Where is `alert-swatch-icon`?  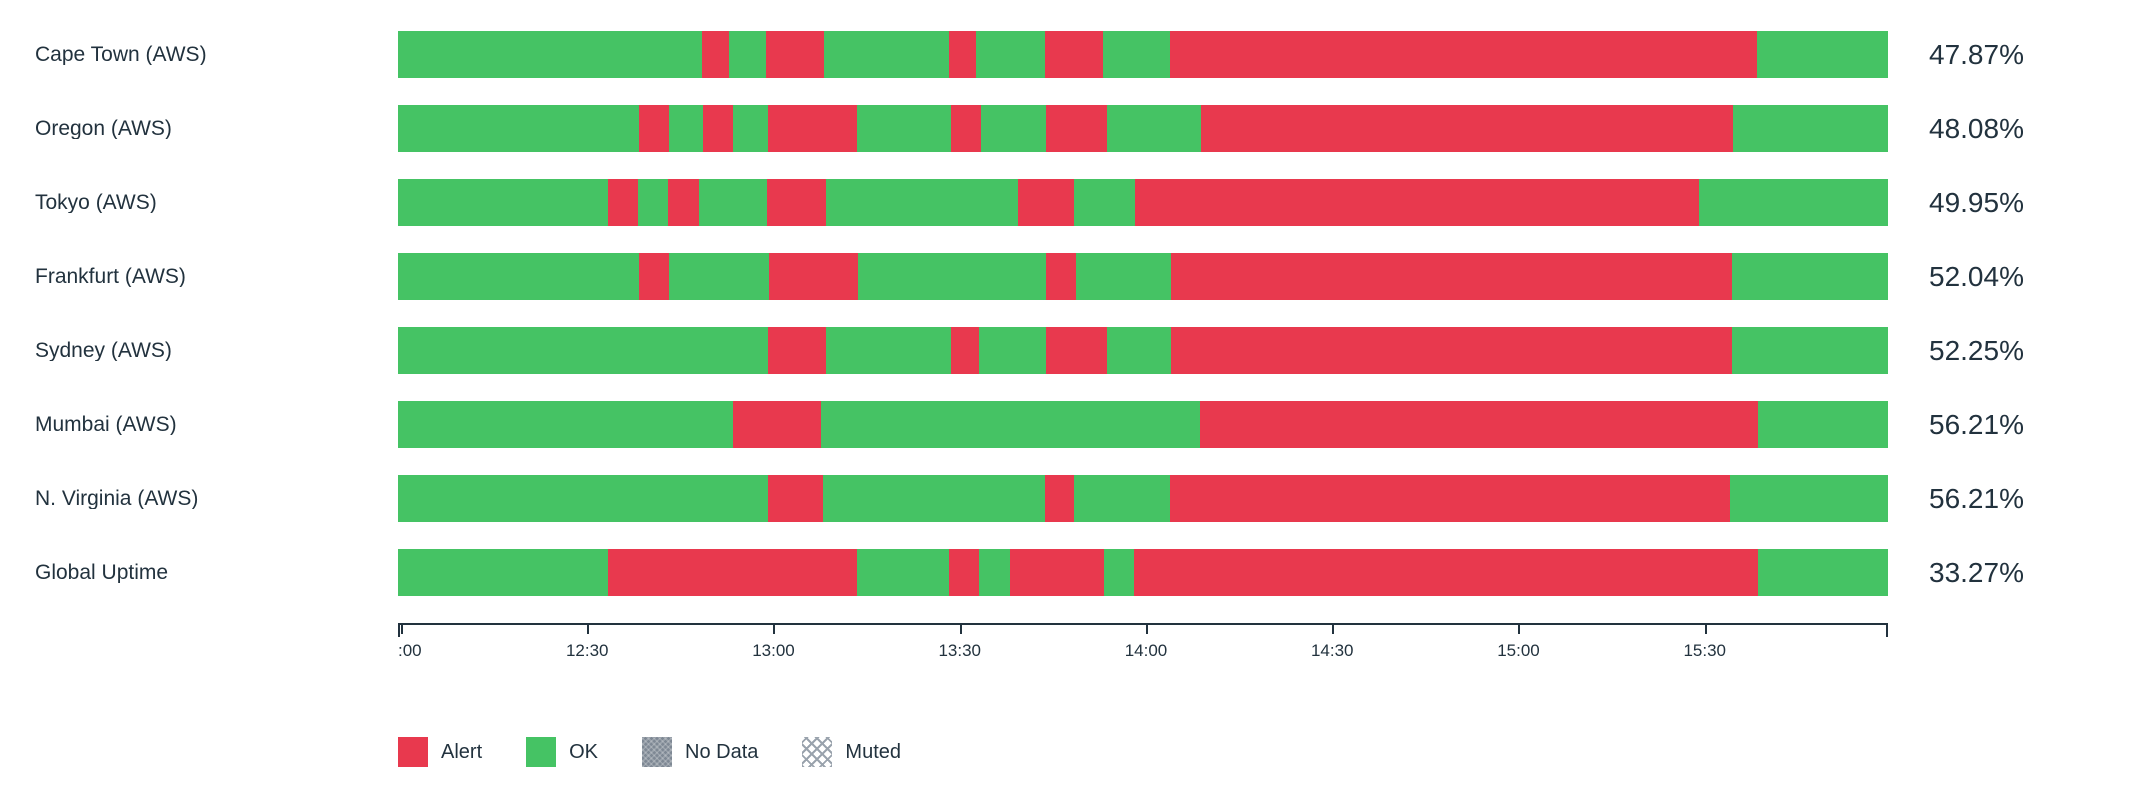
alert-swatch-icon is located at coordinates (413, 752).